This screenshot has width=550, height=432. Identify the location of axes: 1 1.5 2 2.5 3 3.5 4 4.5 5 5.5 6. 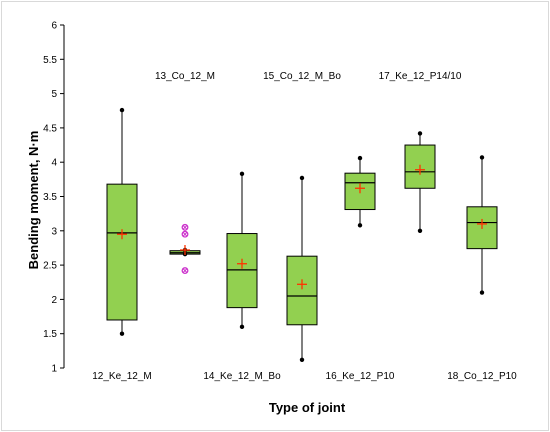
(54, 198).